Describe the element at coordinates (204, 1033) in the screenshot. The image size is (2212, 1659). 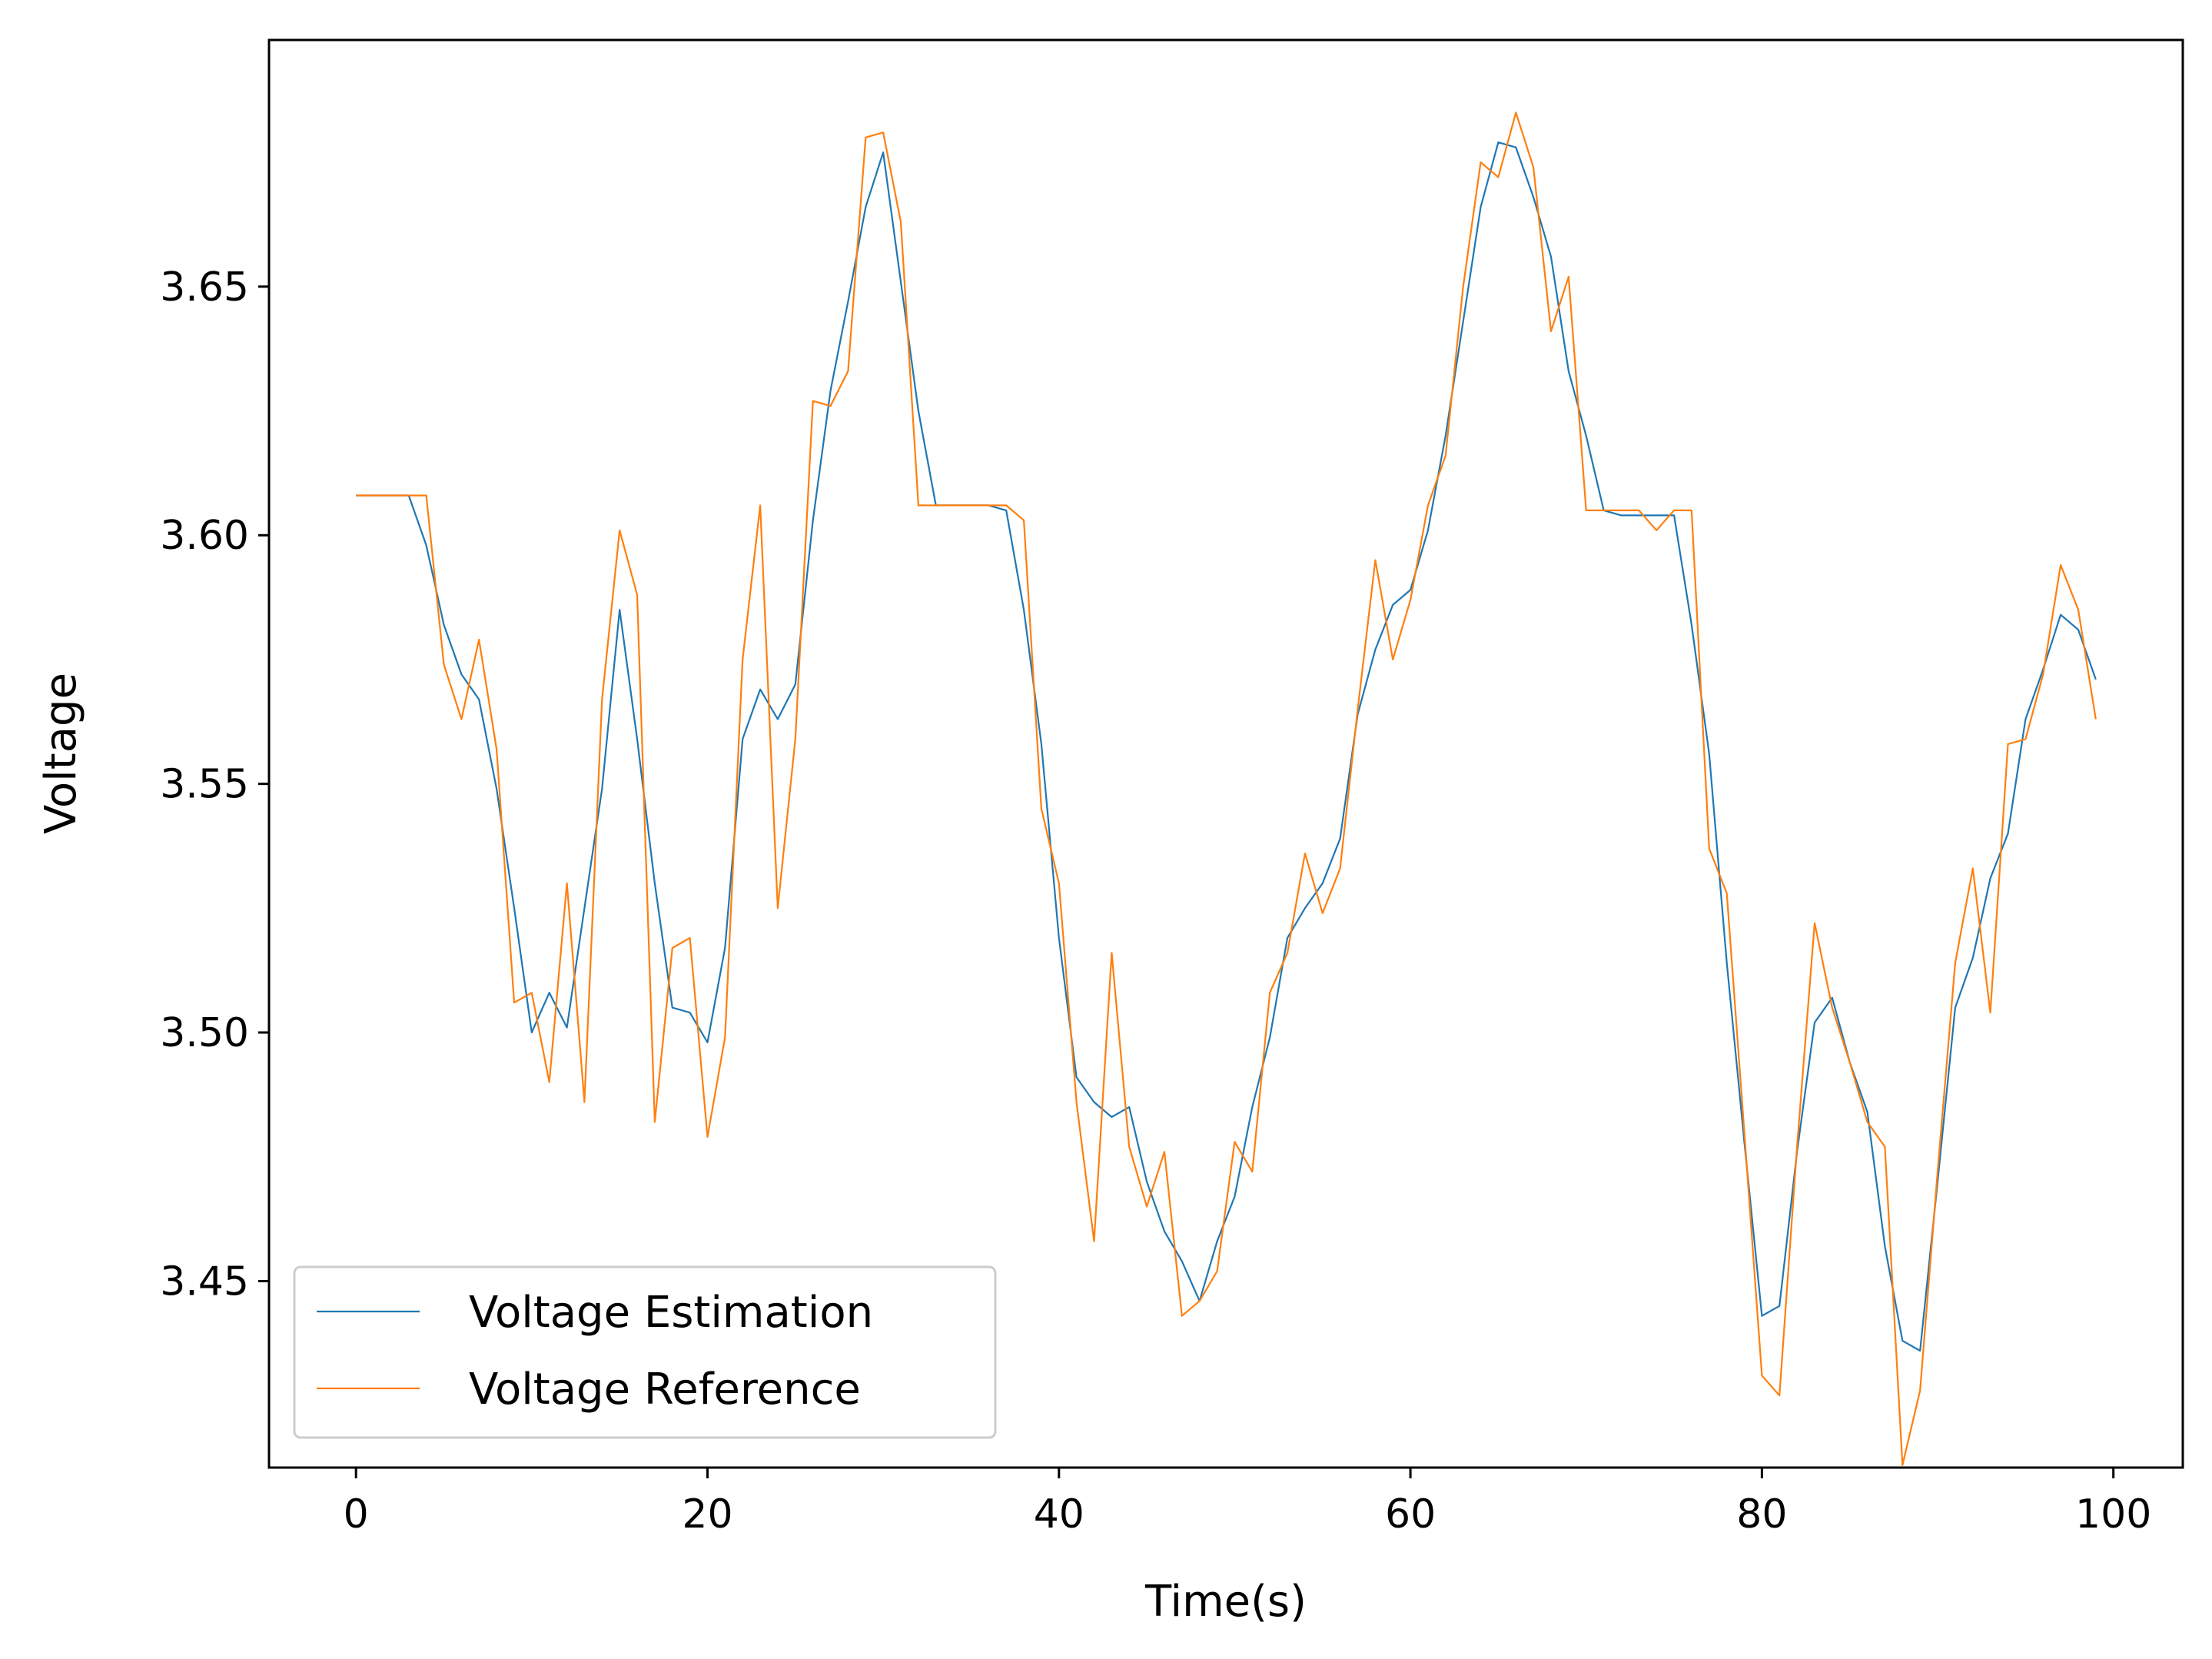
I see `y-tick-label: 3.50` at that location.